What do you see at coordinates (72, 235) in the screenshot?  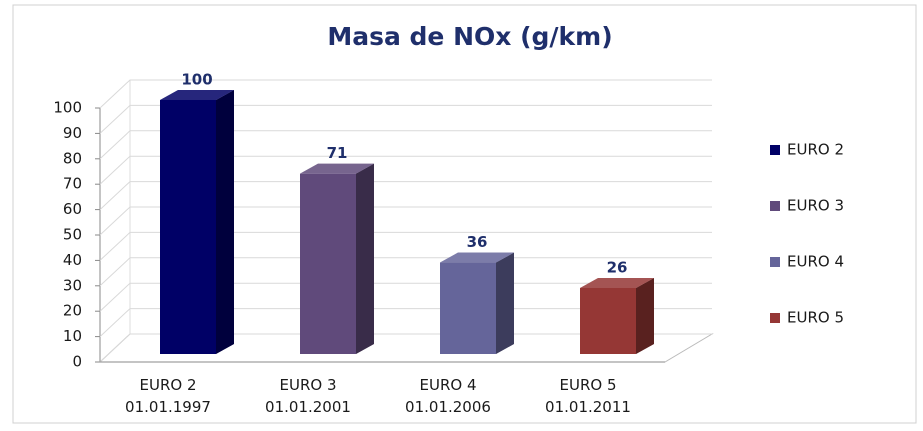 I see `y-tick-label: 50` at bounding box center [72, 235].